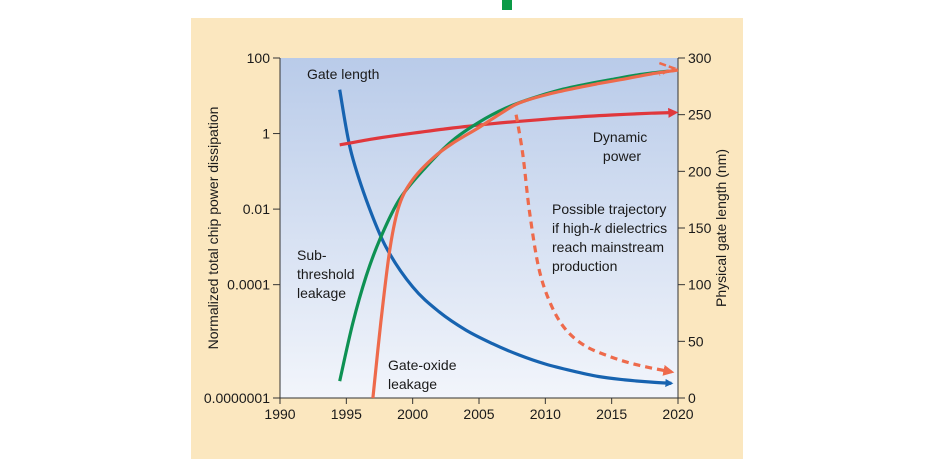  What do you see at coordinates (700, 228) in the screenshot?
I see `right-tick-label: 150` at bounding box center [700, 228].